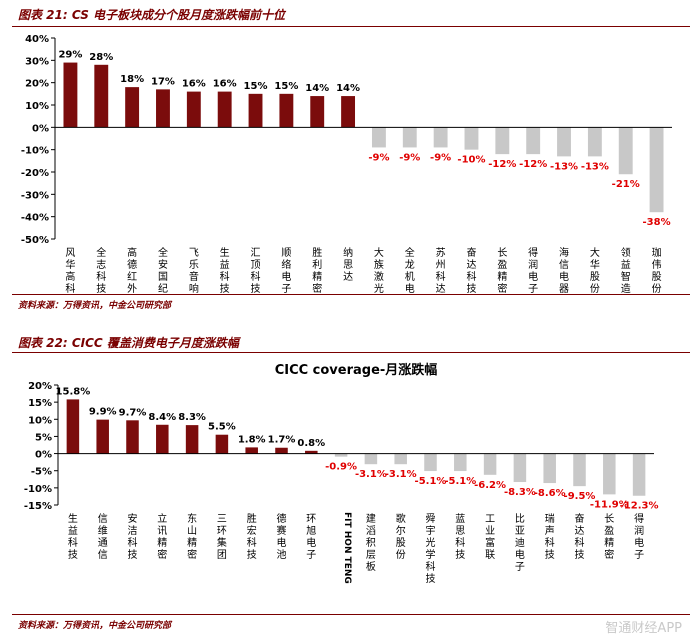 This screenshot has width=692, height=638. Describe the element at coordinates (550, 537) in the screenshot. I see `category-label: 瑞声科技` at that location.